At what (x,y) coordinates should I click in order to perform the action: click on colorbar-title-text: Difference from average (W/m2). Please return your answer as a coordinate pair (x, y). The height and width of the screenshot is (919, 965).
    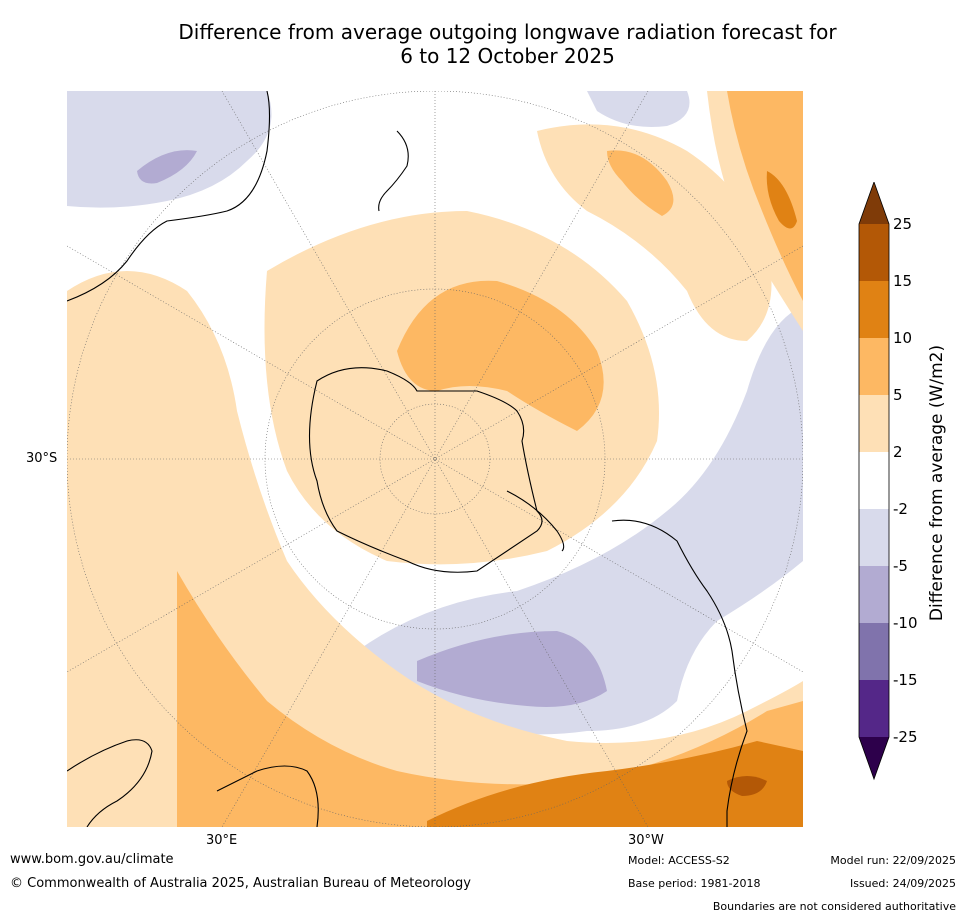
    Looking at the image, I should click on (937, 483).